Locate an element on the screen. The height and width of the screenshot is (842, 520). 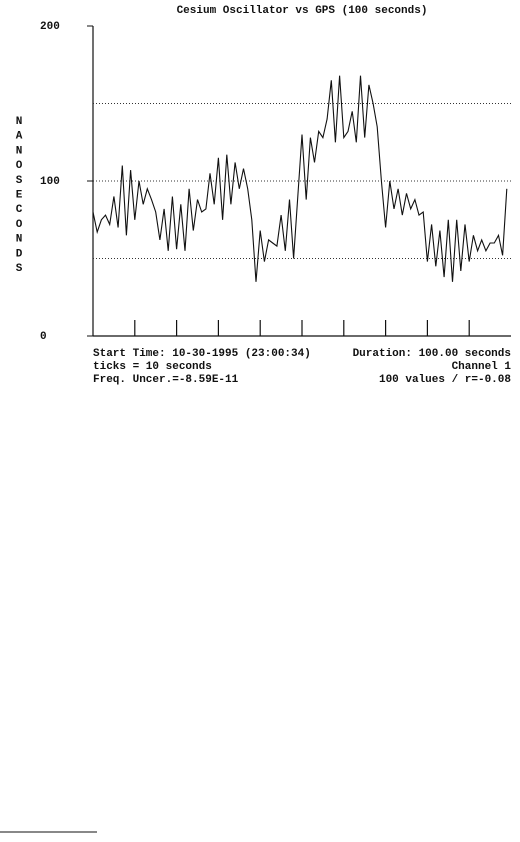
y-axis-label: NANOSECONDS is located at coordinates (19, 197).